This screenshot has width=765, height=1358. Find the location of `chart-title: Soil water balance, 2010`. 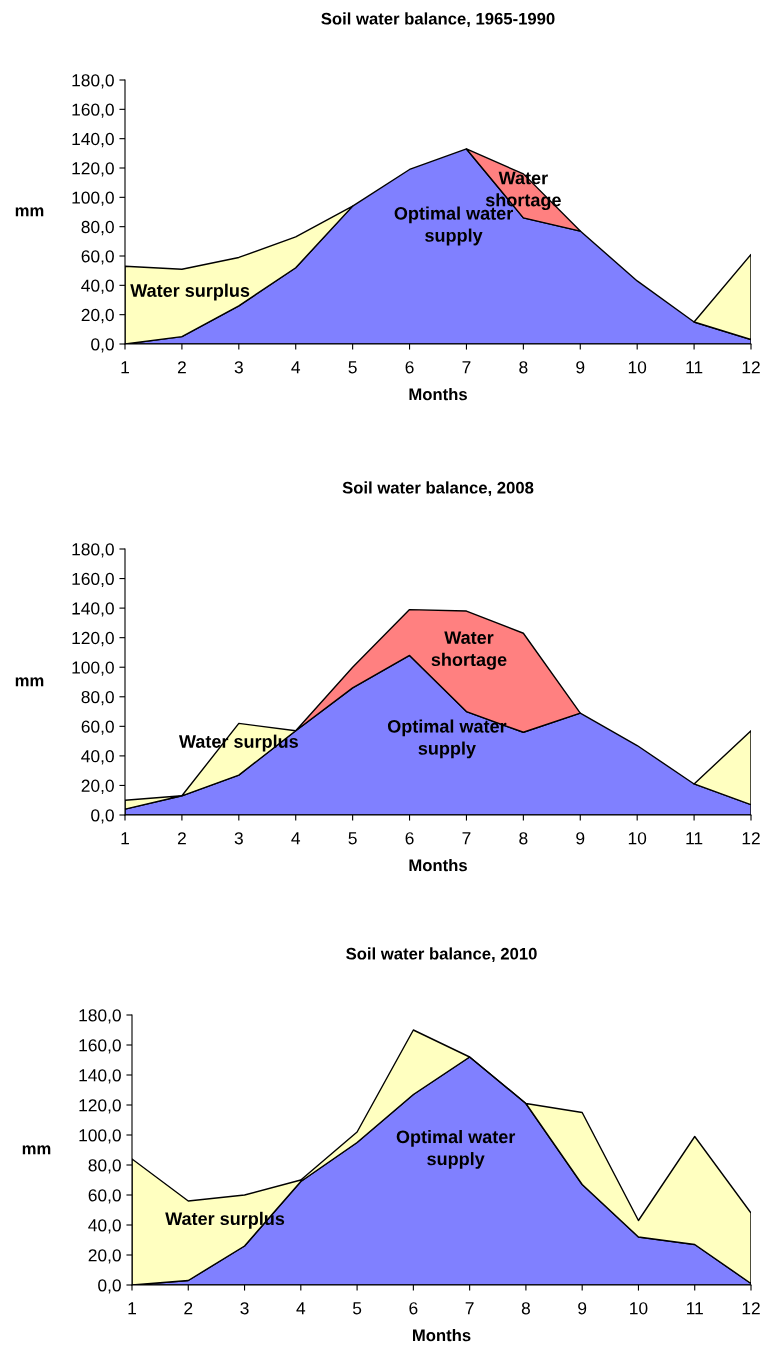

chart-title: Soil water balance, 2010 is located at coordinates (441, 955).